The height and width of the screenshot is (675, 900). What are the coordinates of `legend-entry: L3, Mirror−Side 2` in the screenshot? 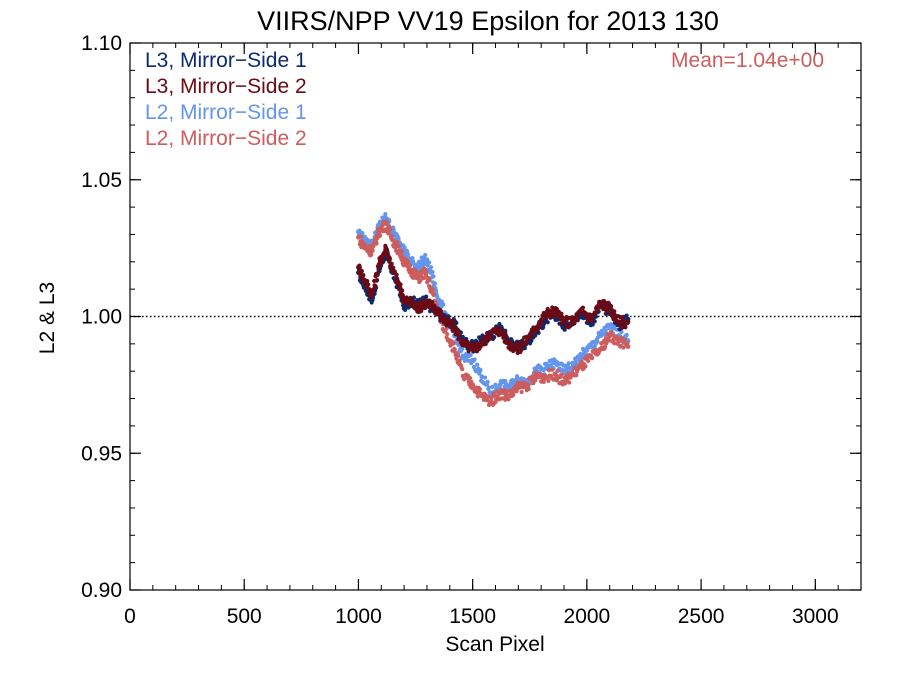 It's located at (226, 86).